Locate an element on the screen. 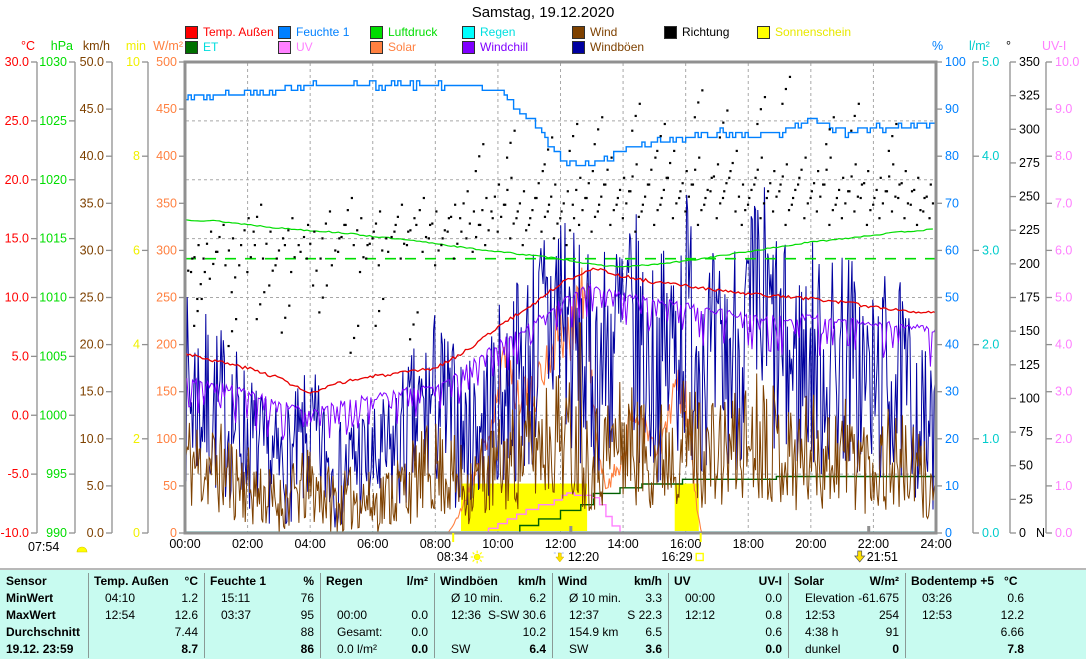  table-row: 6.66 is located at coordinates (1012, 632).